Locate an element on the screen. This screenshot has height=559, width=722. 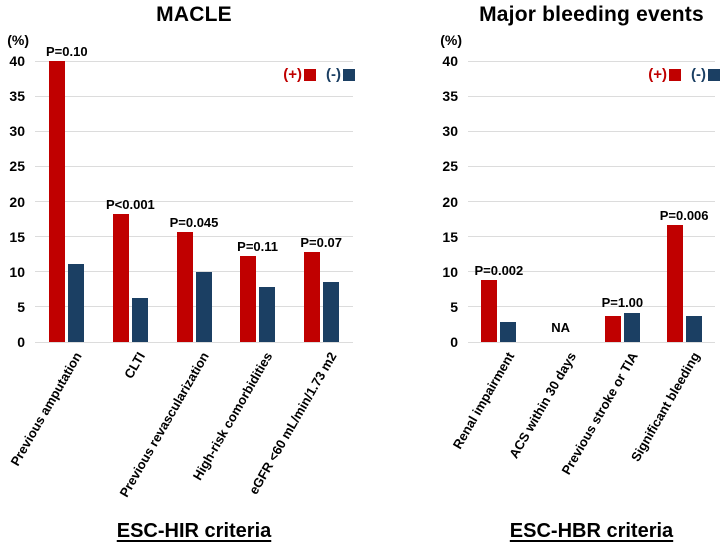
p-value-label: P=1.00 is located at coordinates (622, 303).